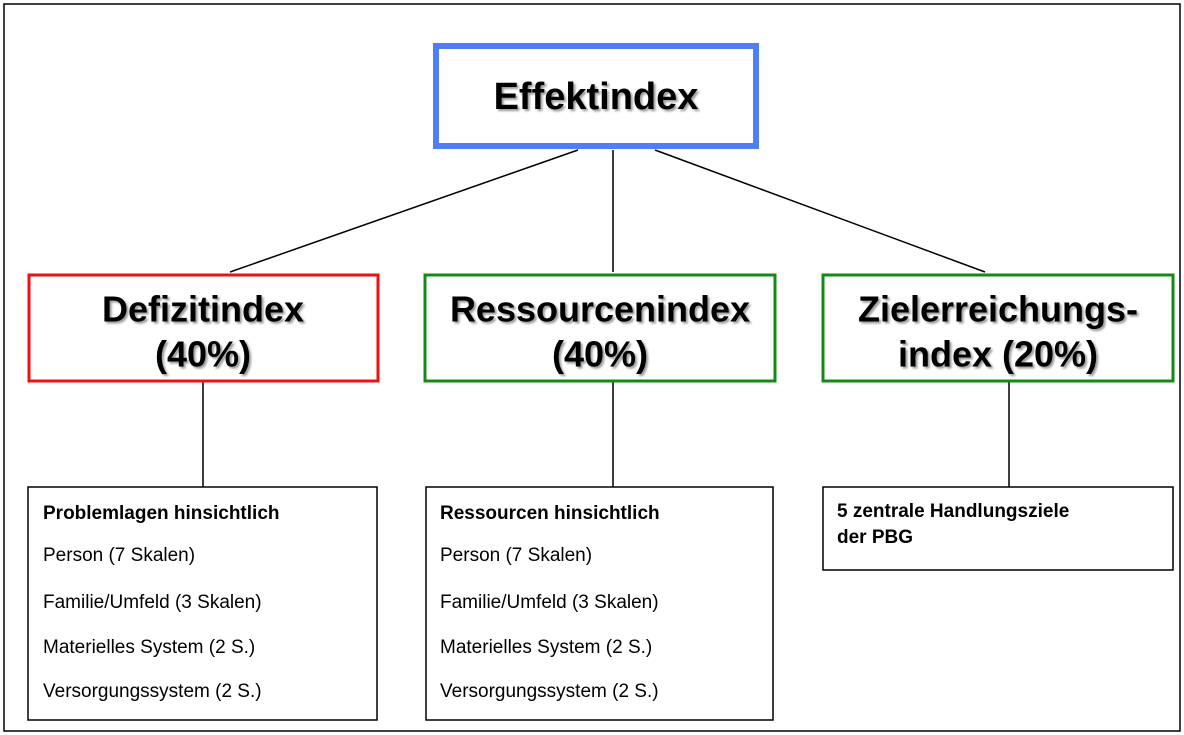 Image resolution: width=1184 pixels, height=735 pixels. Describe the element at coordinates (998, 354) in the screenshot. I see `index-label: index (20%)` at that location.